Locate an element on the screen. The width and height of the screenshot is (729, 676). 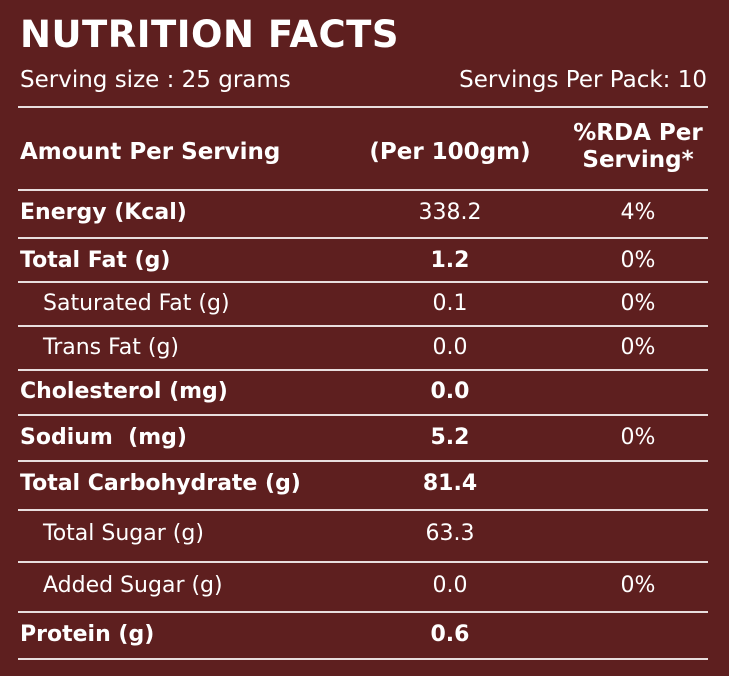
header-amount: Amount Per Serving is located at coordinates (150, 152).